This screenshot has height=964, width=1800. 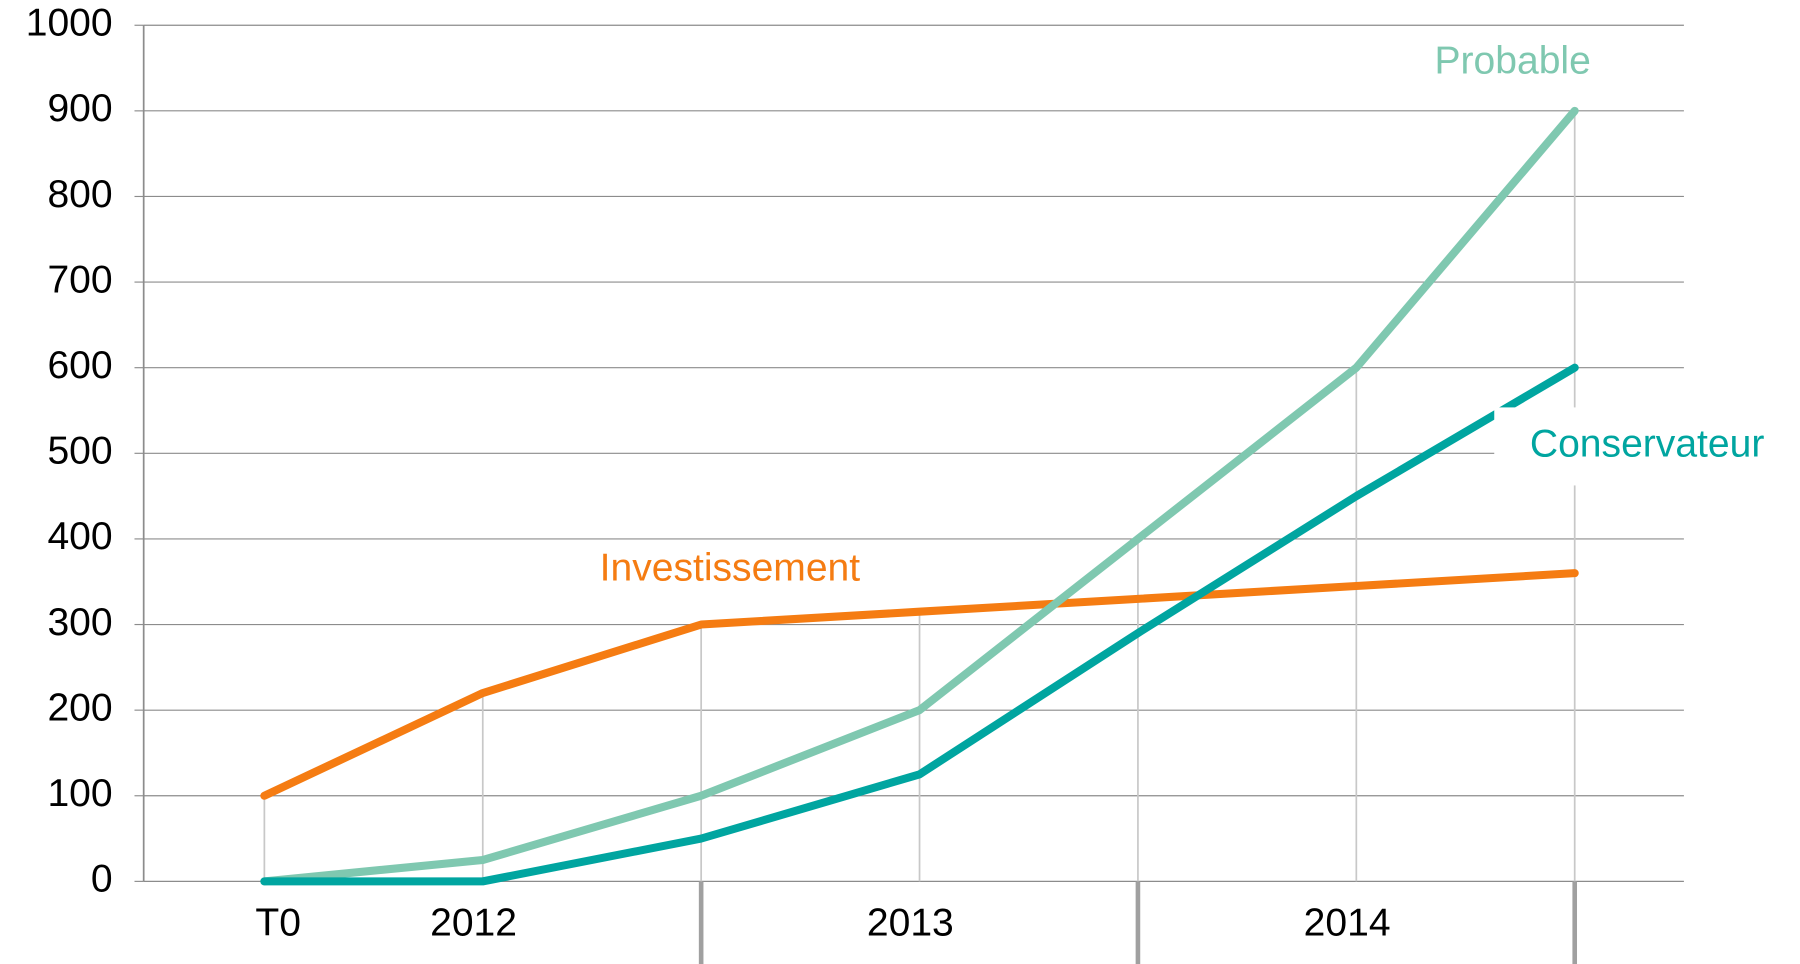 I want to click on y-tick-label: 500, so click(x=79, y=451).